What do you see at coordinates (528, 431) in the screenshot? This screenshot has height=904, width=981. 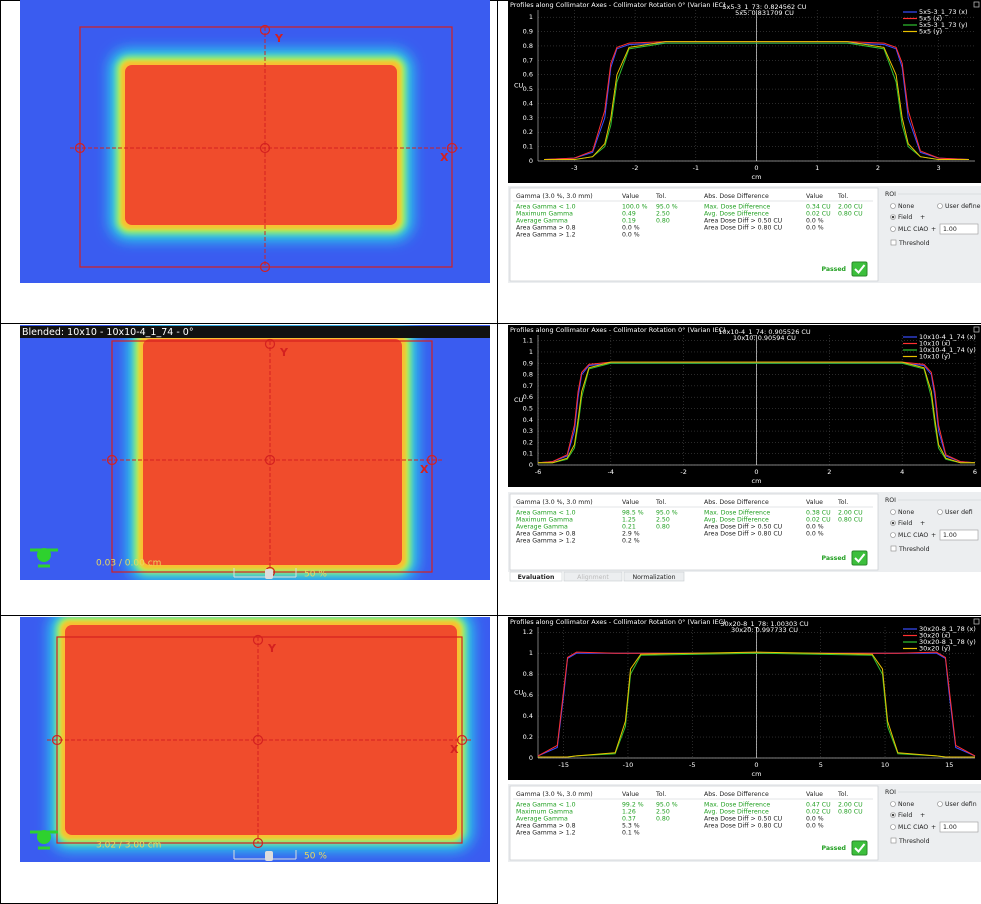 I see `y-tick-label: 0.3` at bounding box center [528, 431].